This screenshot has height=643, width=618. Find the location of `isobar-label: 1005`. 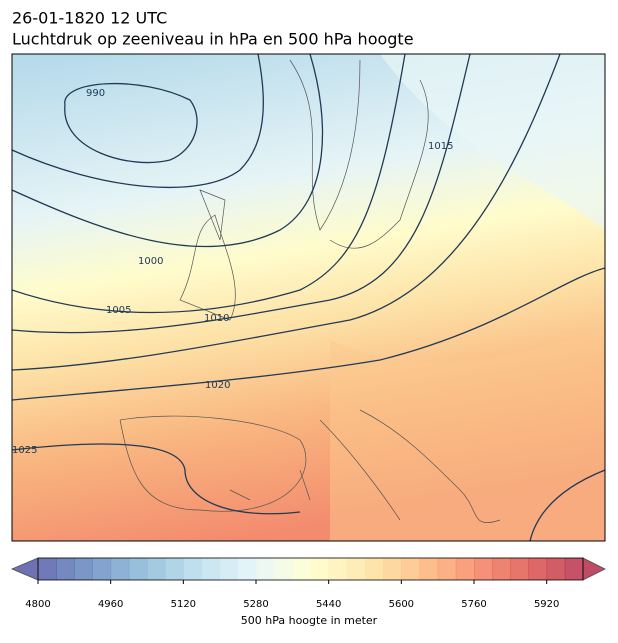

isobar-label: 1005 is located at coordinates (118, 310).